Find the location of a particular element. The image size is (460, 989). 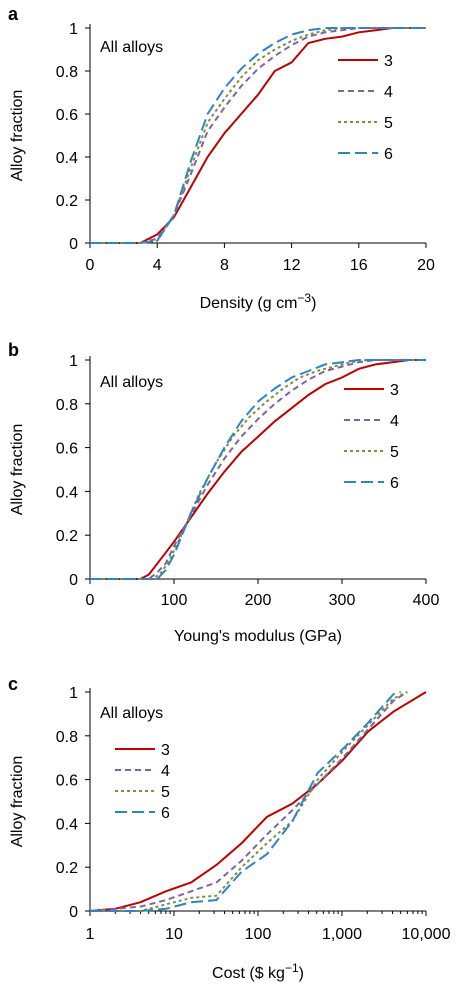

panel-letter: a is located at coordinates (13, 14).